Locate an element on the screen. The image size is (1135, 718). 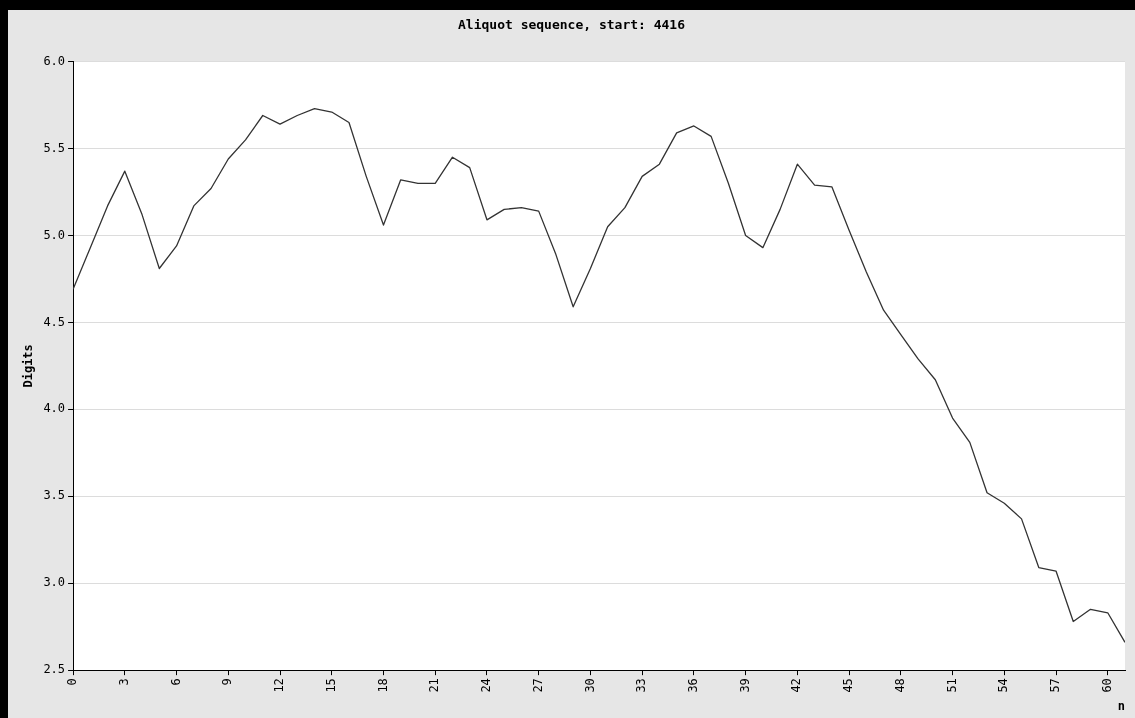
x-tick-label: 57 is located at coordinates (1055, 685).